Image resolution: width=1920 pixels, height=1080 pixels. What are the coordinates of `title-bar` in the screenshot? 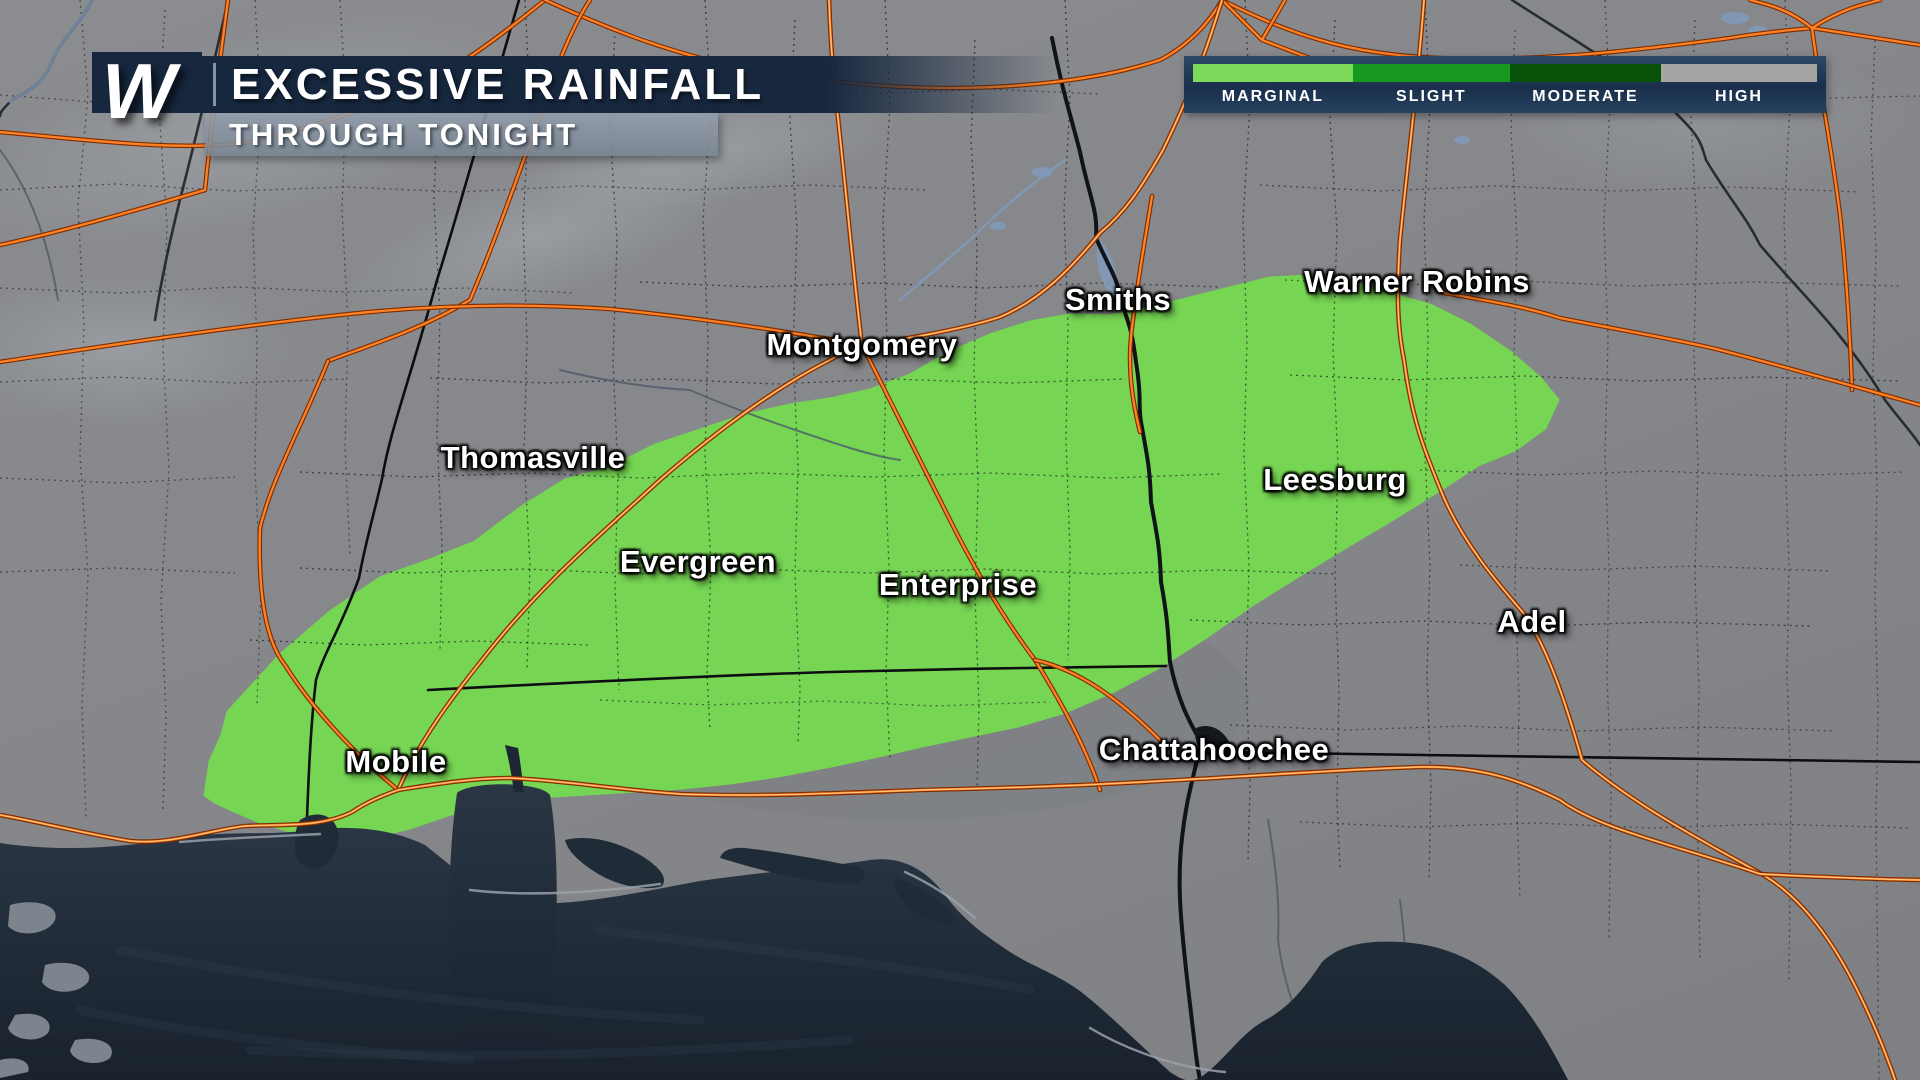 It's located at (574, 84).